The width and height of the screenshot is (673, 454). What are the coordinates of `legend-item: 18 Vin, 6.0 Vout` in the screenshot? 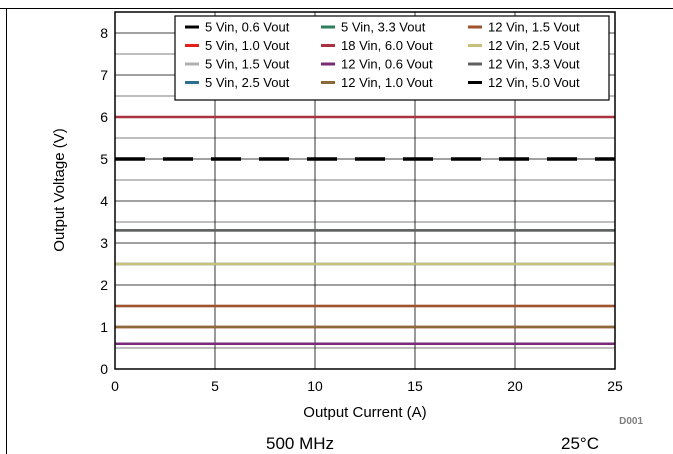 It's located at (377, 45).